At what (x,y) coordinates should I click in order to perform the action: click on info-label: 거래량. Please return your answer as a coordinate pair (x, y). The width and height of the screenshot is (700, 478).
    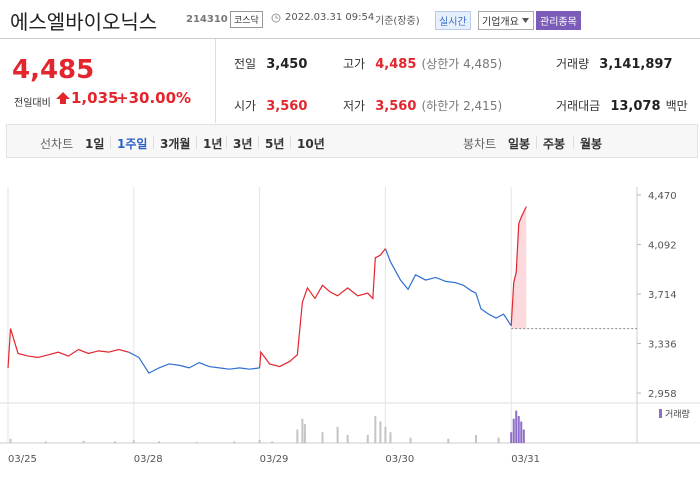
    Looking at the image, I should click on (573, 64).